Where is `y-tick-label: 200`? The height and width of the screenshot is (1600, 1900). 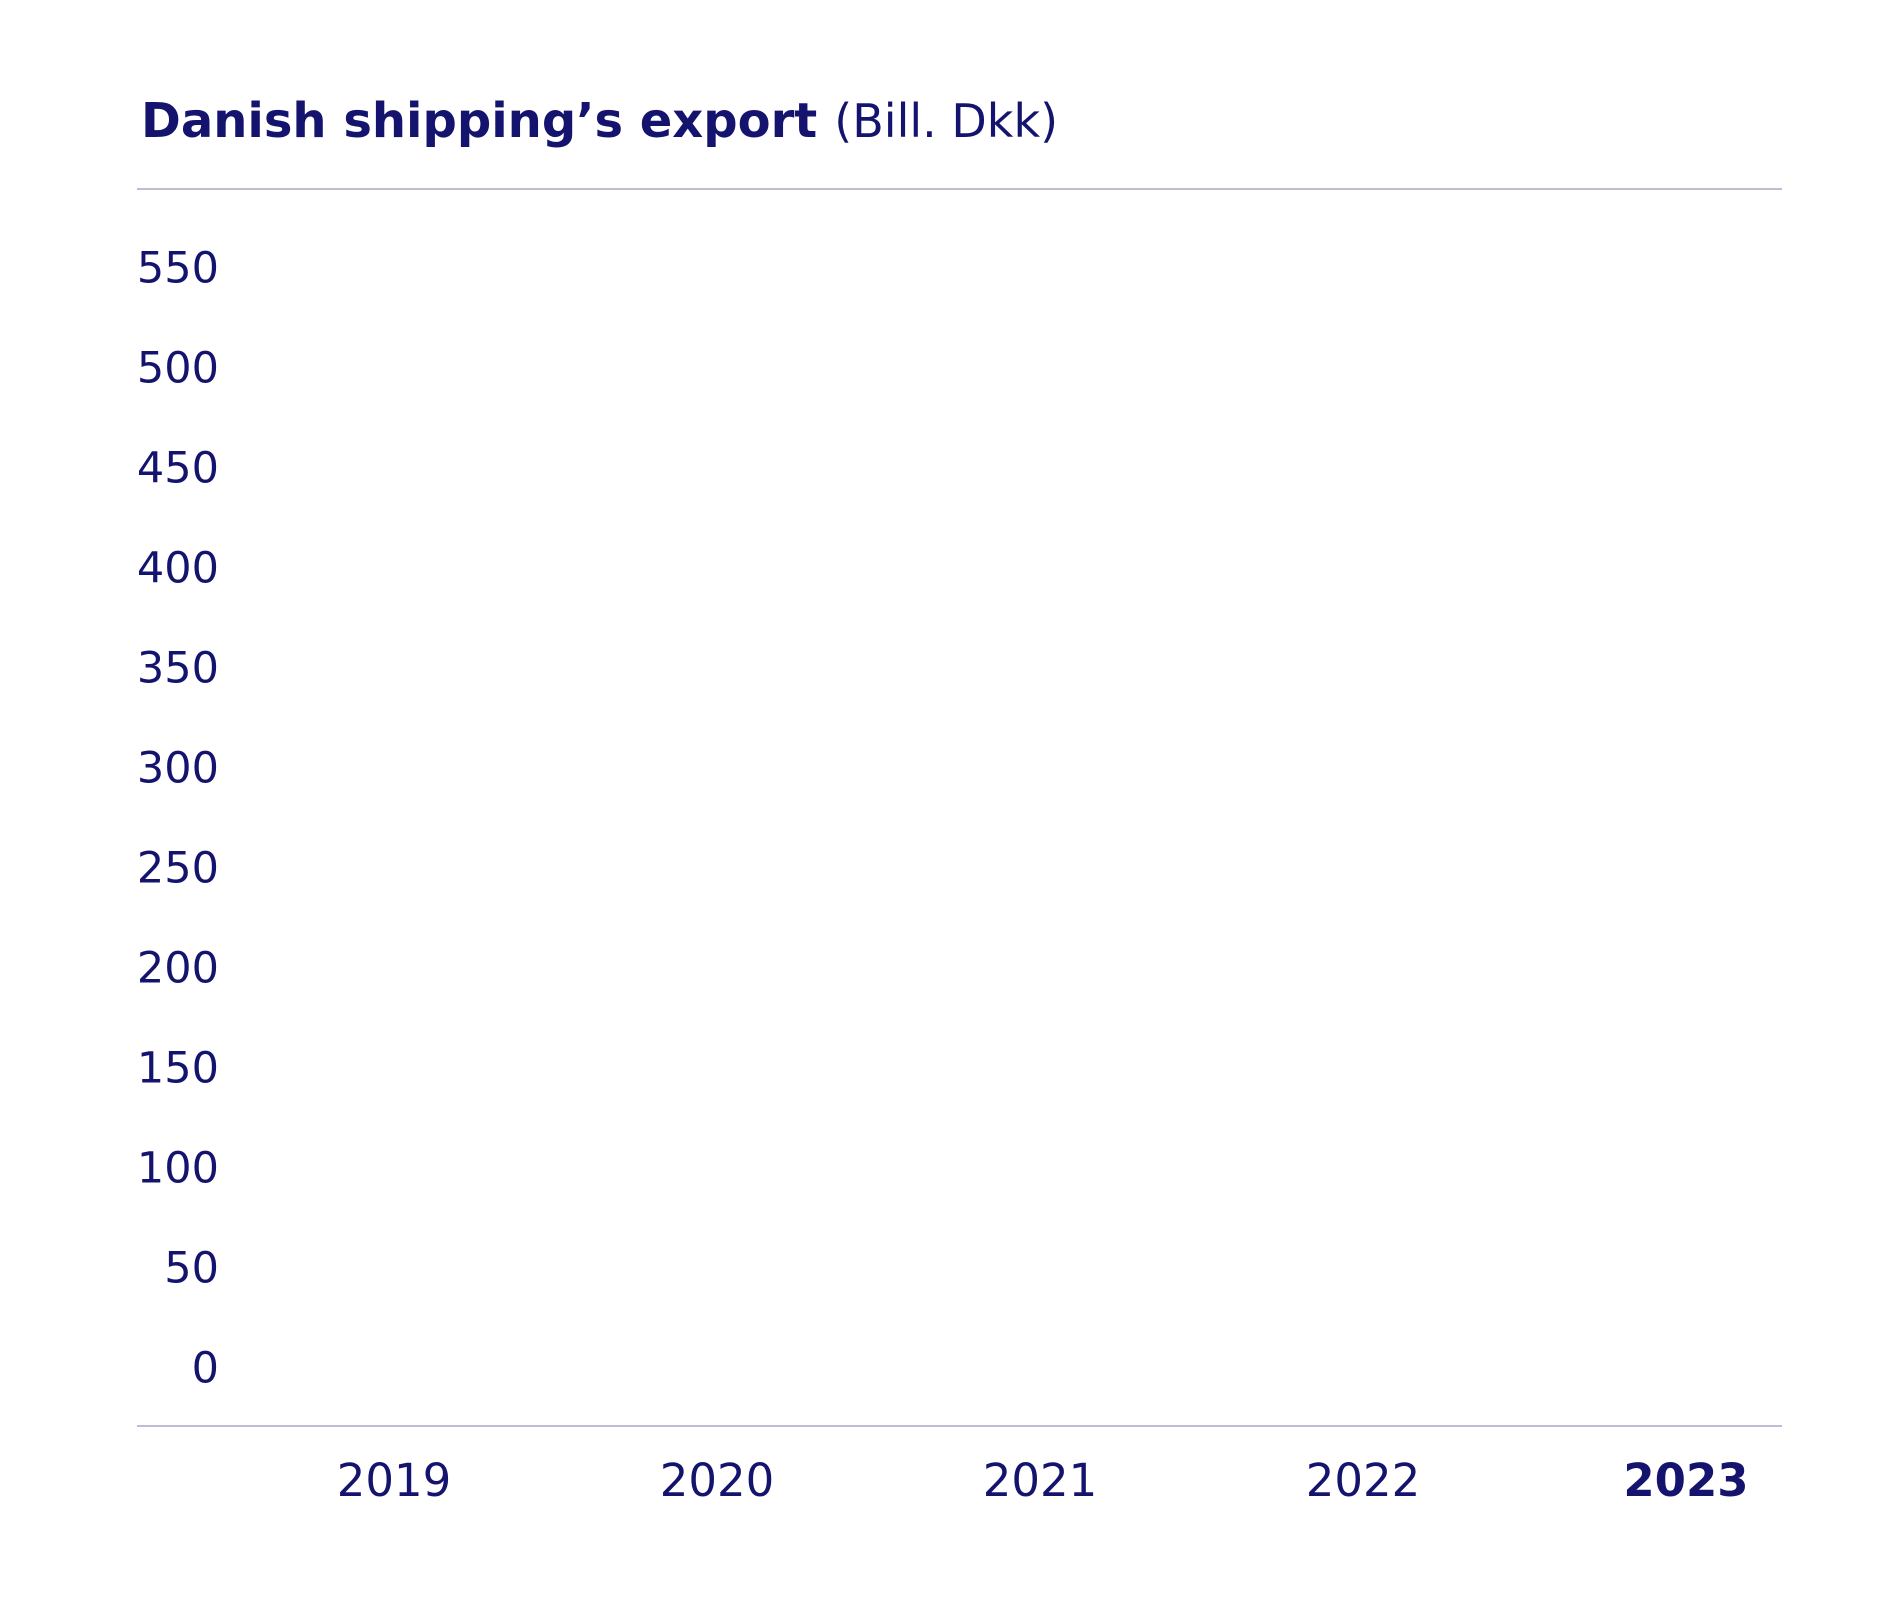 y-tick-label: 200 is located at coordinates (178, 969).